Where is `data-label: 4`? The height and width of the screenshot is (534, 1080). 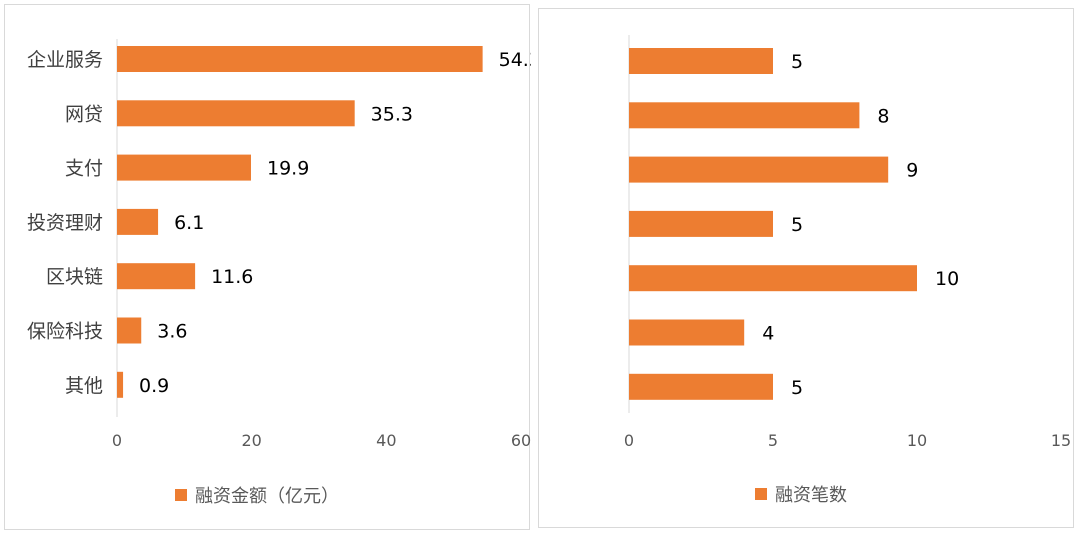 data-label: 4 is located at coordinates (768, 334).